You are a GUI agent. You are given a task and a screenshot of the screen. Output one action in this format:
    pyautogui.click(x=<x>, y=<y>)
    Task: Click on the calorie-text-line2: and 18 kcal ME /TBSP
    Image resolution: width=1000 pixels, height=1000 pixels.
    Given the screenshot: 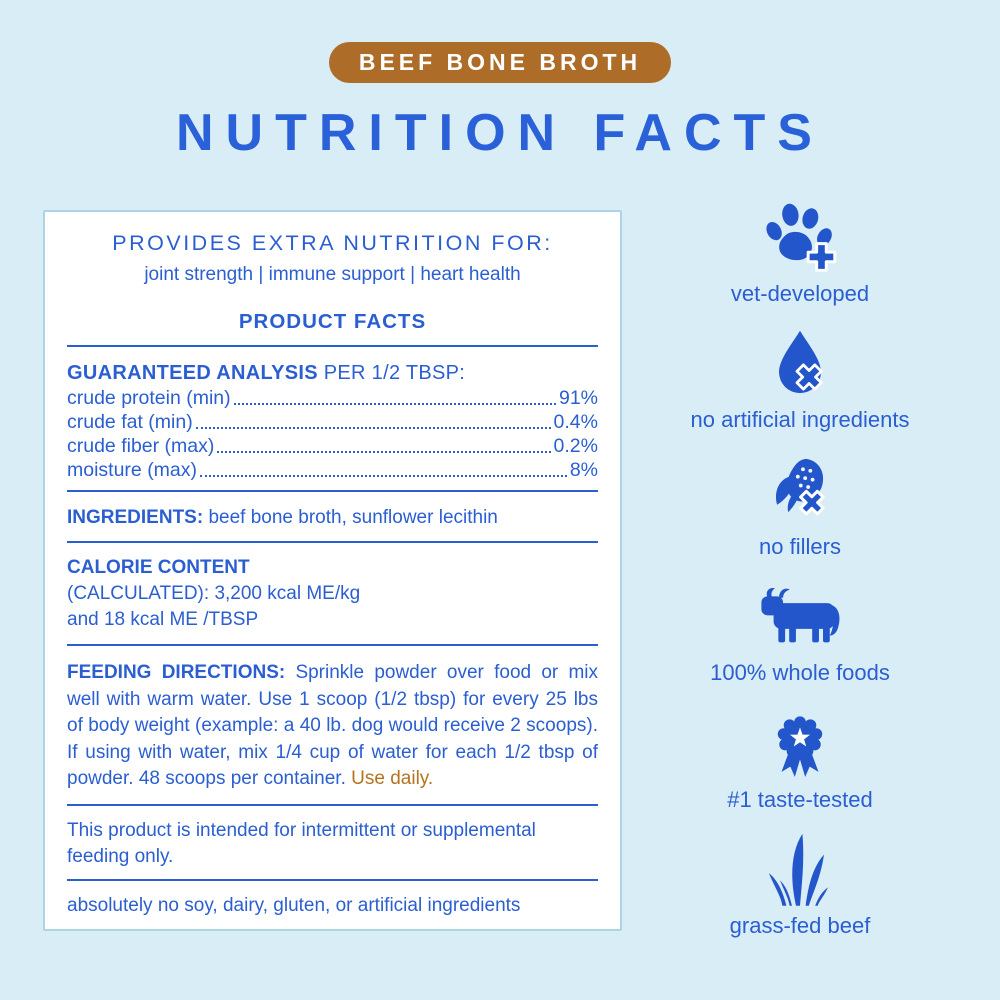 What is the action you would take?
    pyautogui.click(x=163, y=619)
    